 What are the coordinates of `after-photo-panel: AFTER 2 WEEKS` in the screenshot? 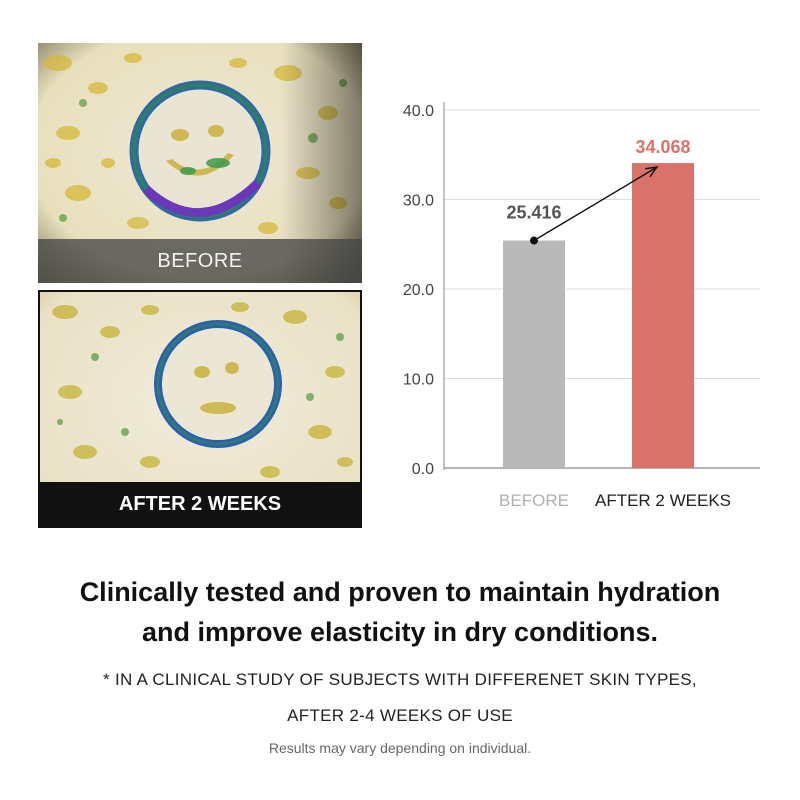 It's located at (200, 409).